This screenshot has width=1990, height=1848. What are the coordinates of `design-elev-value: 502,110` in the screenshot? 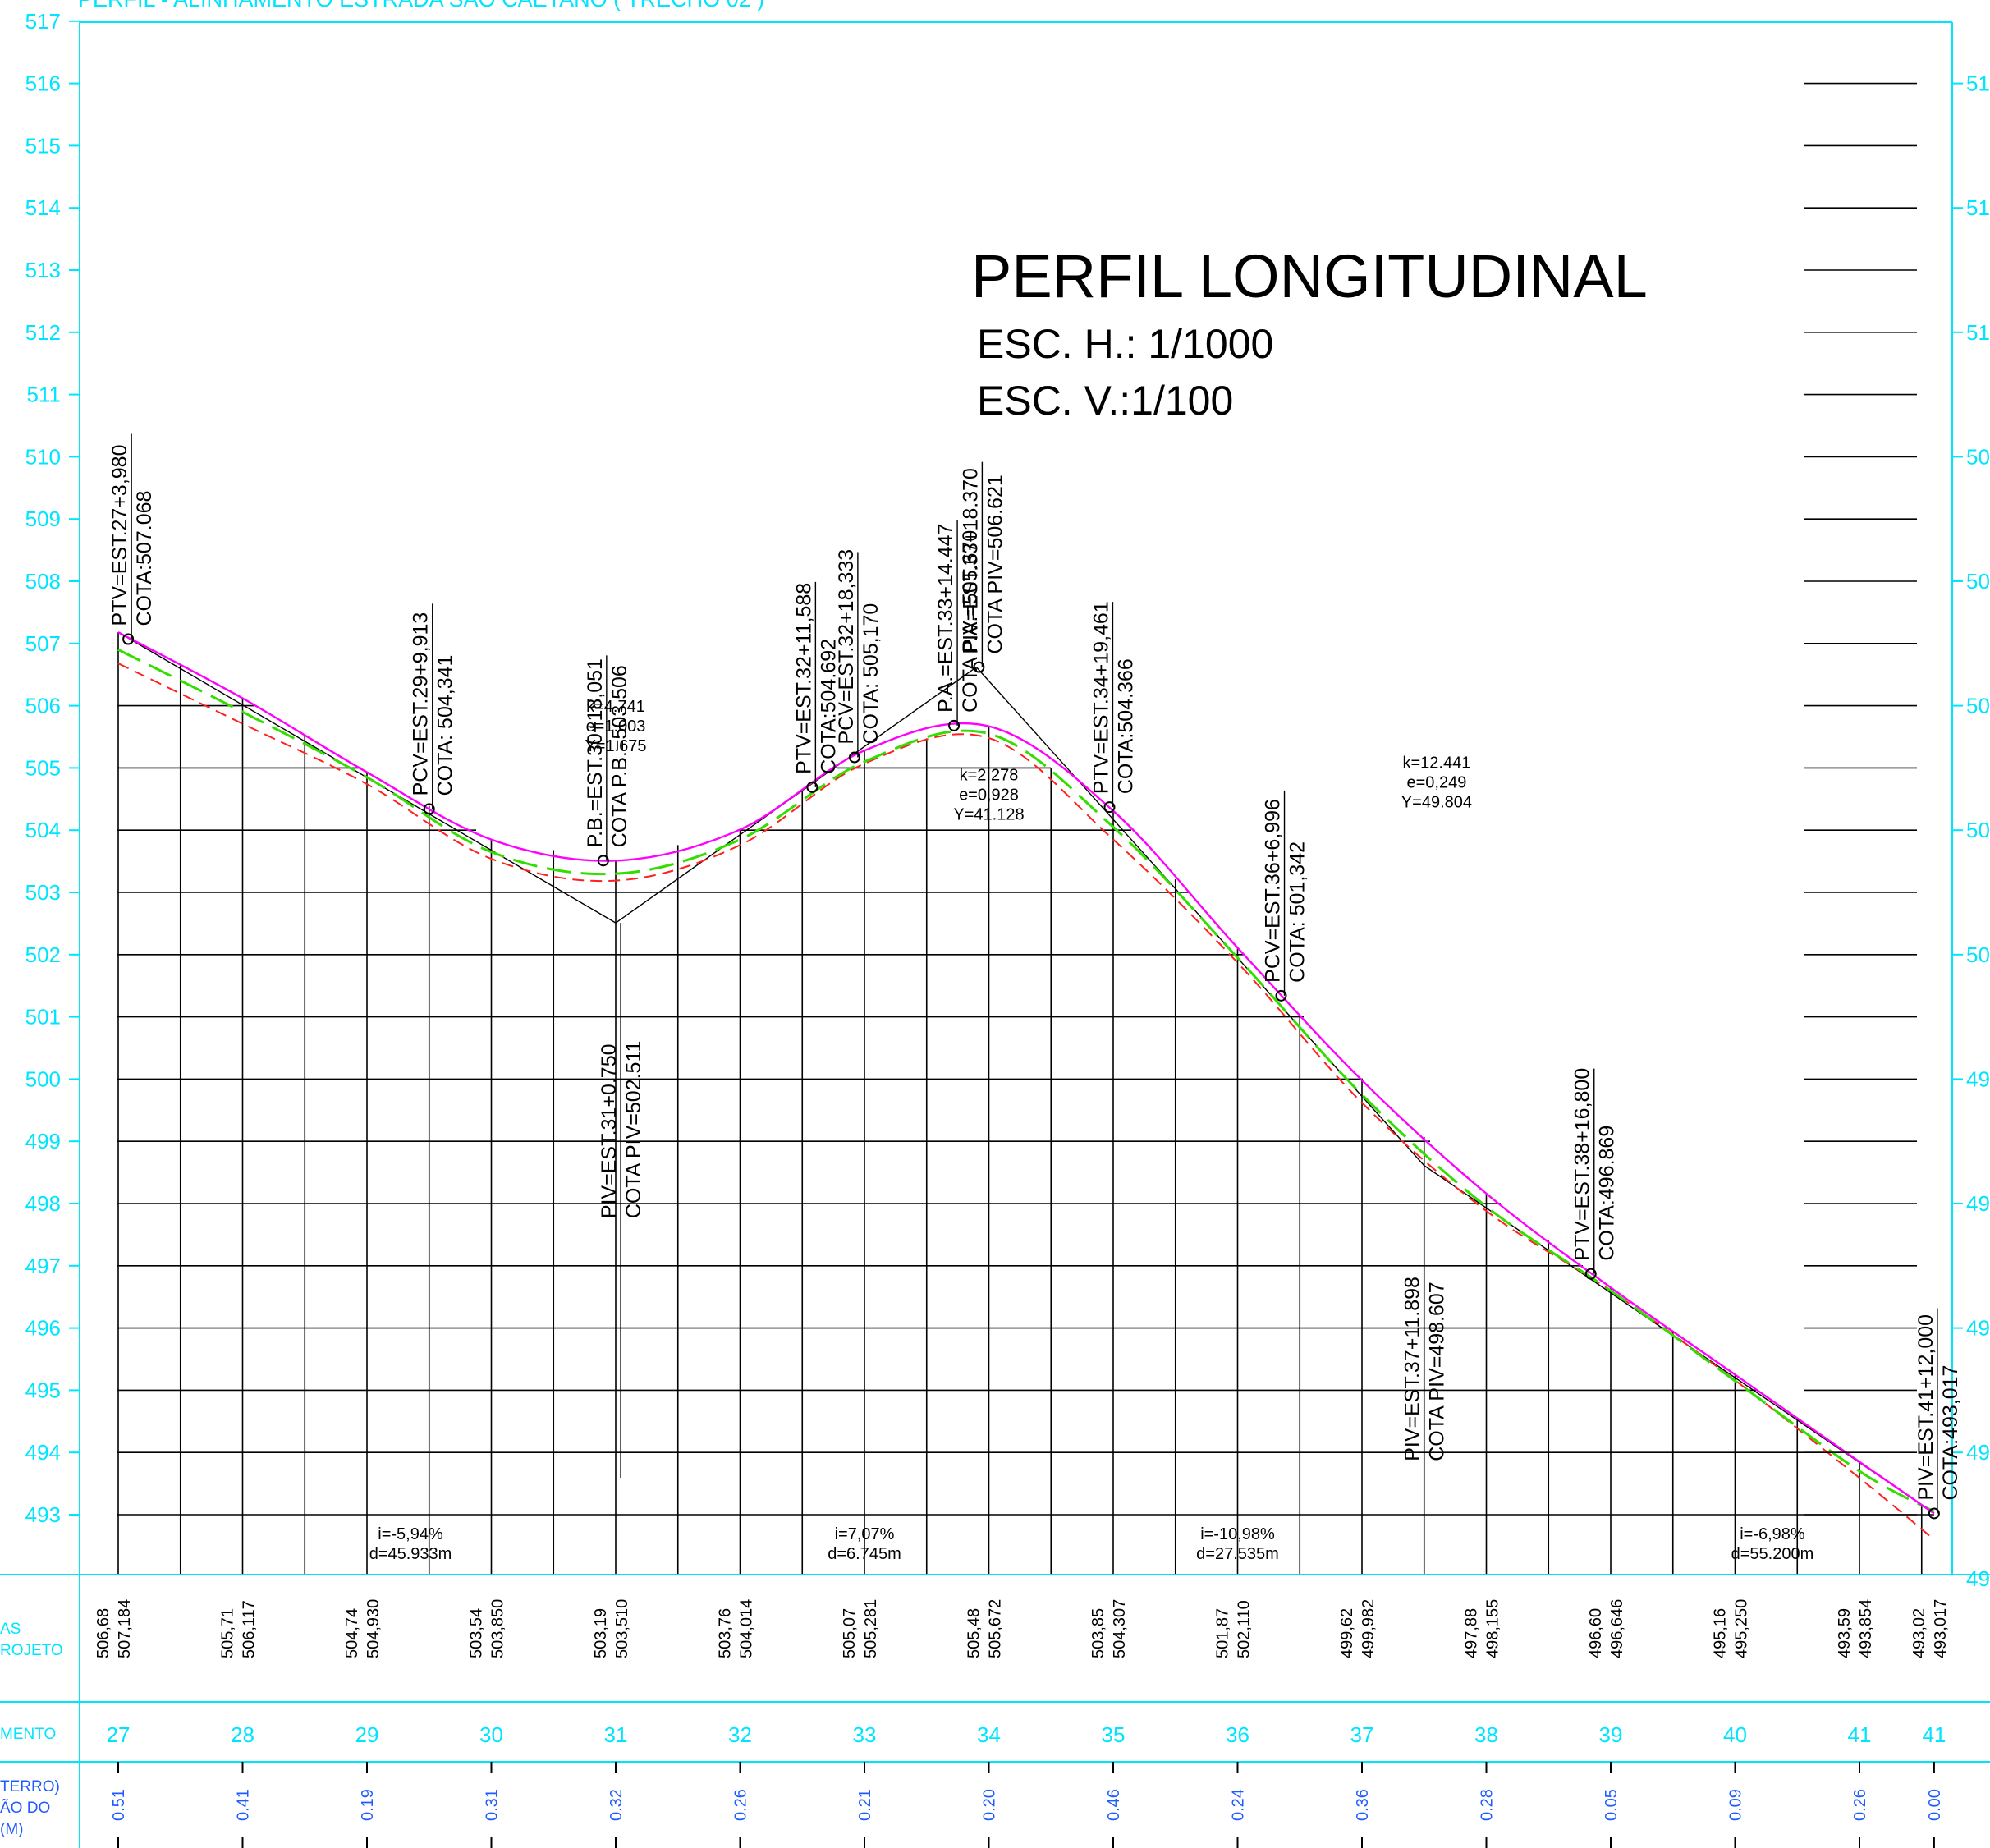 It's located at (1245, 1629).